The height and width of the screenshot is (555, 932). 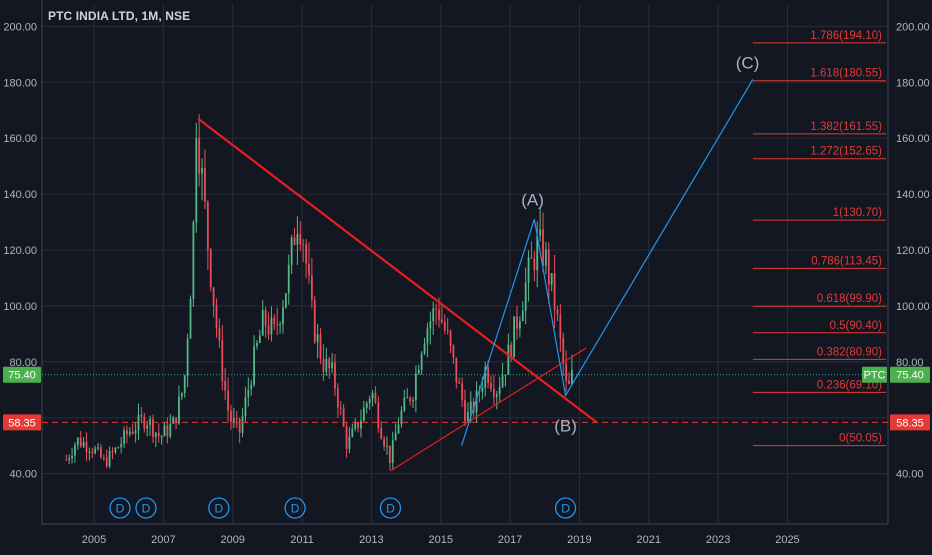 What do you see at coordinates (846, 261) in the screenshot?
I see `fib-level-label: 0.786(113.45)` at bounding box center [846, 261].